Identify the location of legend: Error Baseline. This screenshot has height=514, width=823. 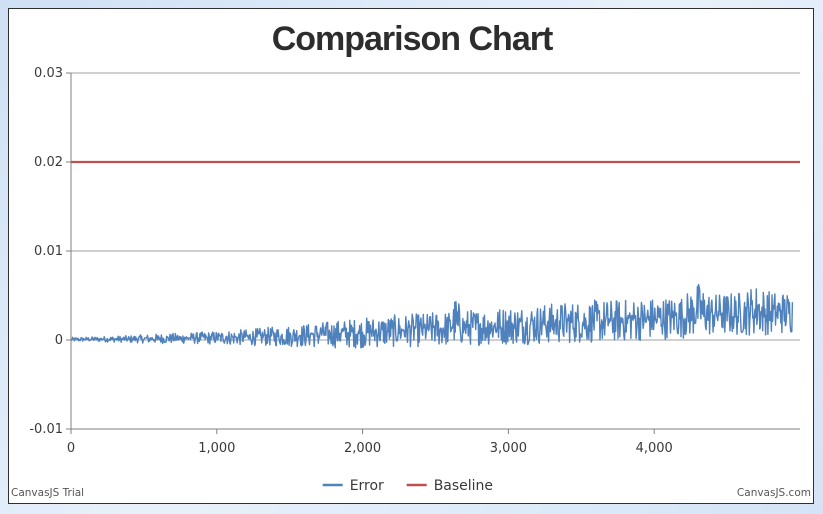
(407, 486).